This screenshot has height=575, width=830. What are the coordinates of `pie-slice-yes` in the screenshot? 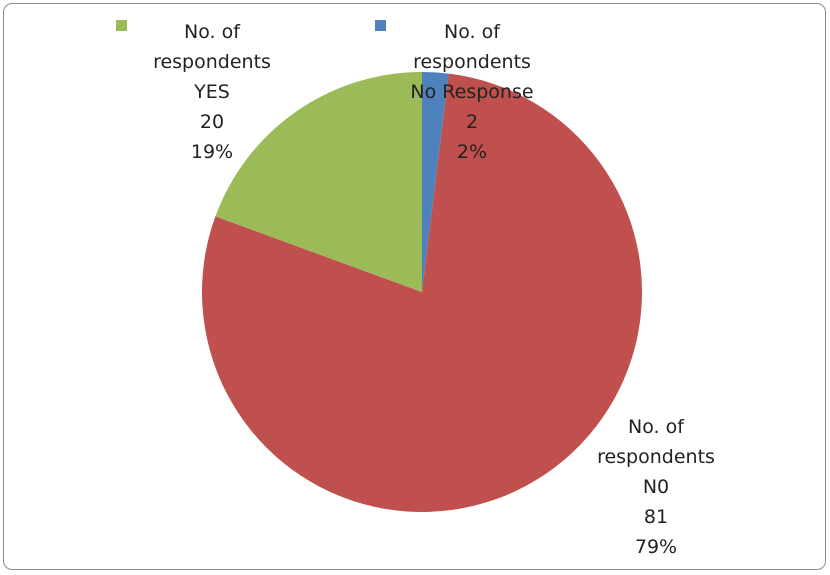 It's located at (318, 182).